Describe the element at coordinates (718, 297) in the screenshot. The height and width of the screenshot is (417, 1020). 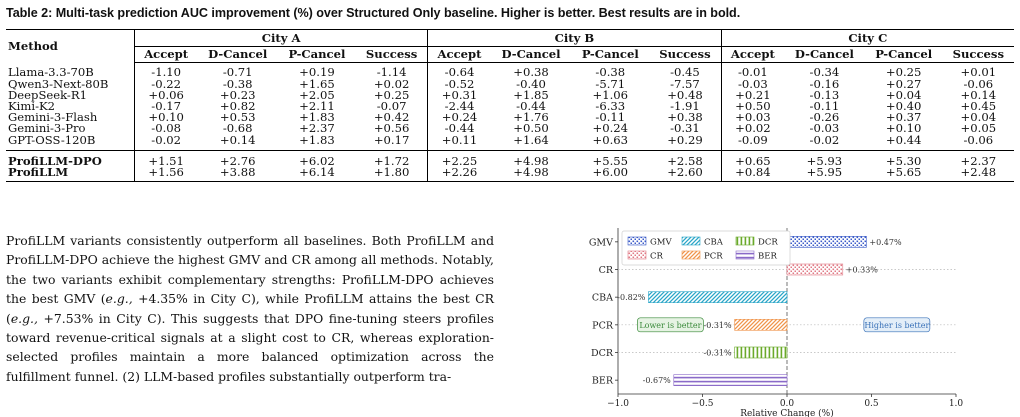
I see `bar-cba` at that location.